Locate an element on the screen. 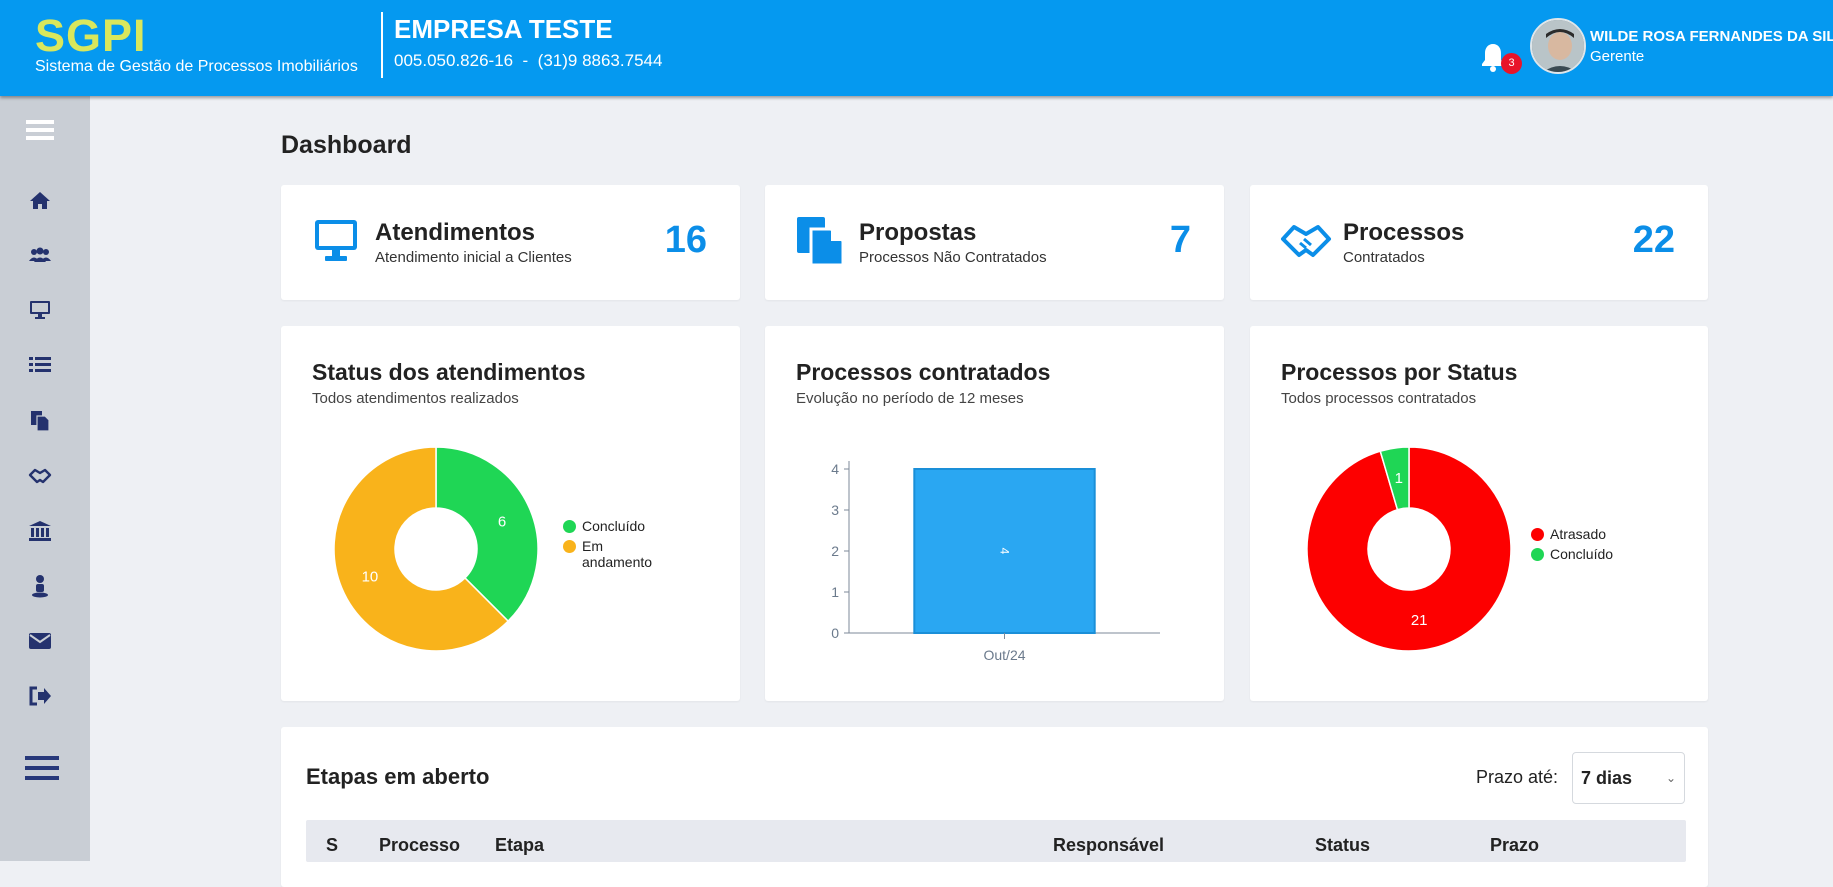 The width and height of the screenshot is (1833, 887). slice-label: 21 is located at coordinates (1419, 620).